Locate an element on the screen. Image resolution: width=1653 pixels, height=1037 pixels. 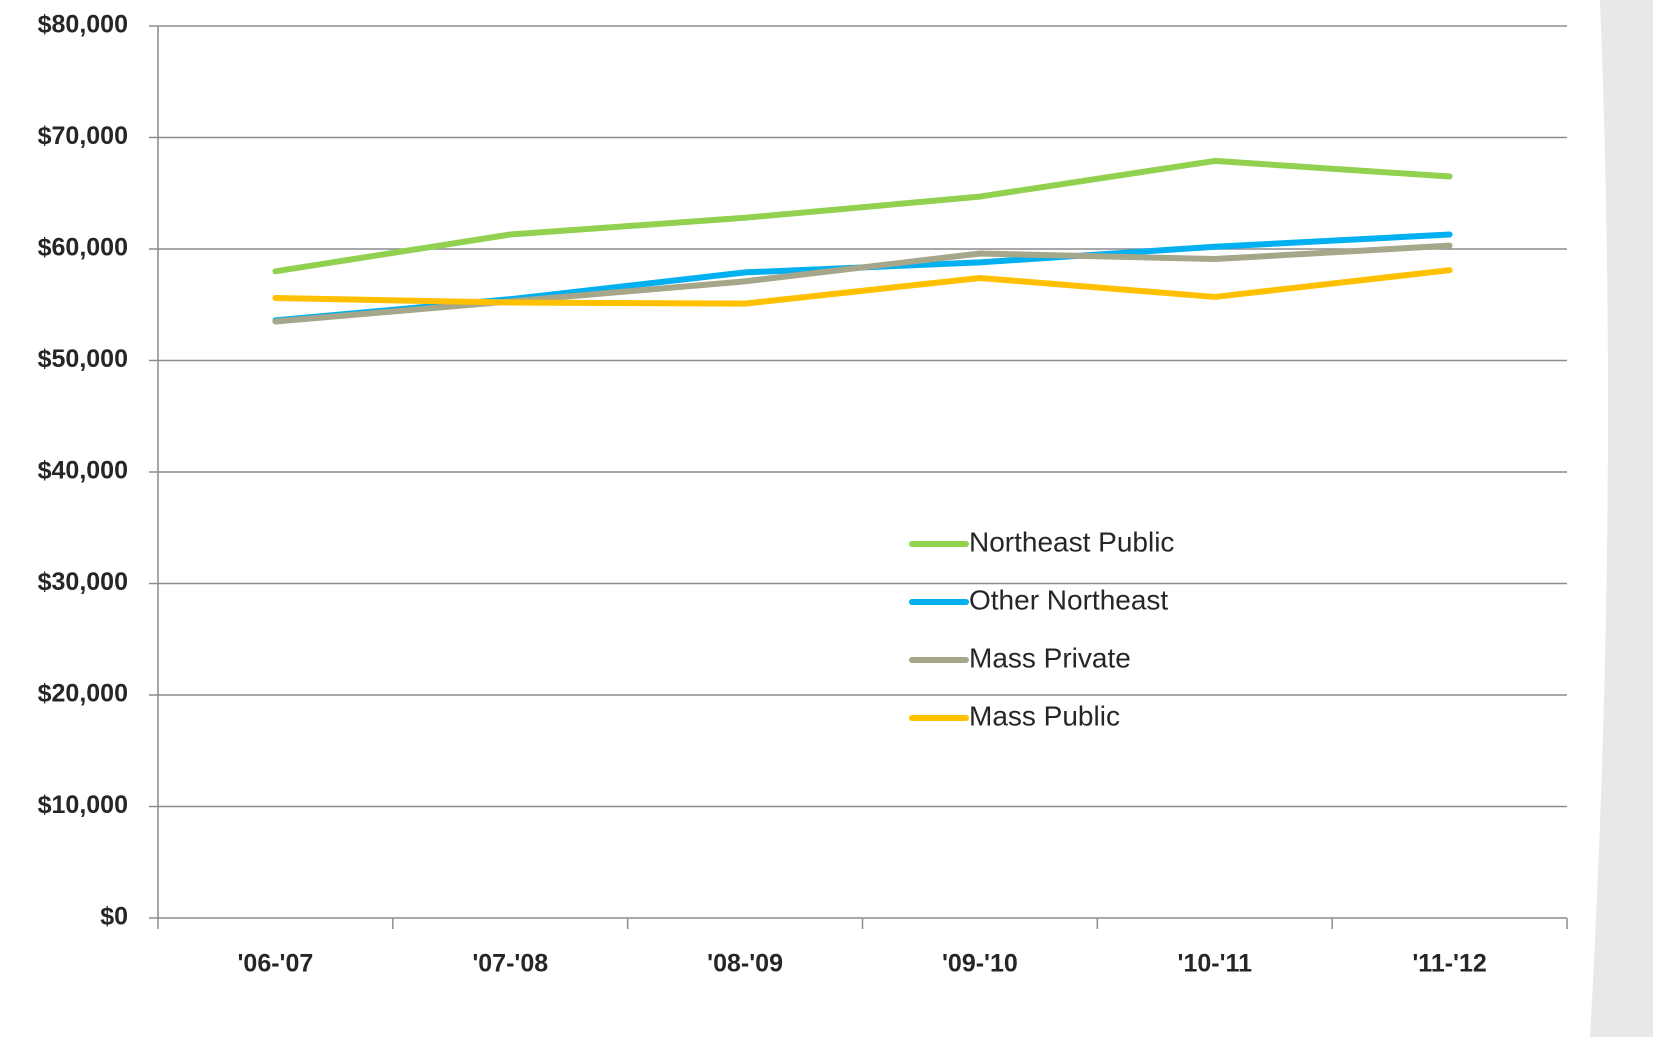
y-tick-label: $60,000 is located at coordinates (83, 248).